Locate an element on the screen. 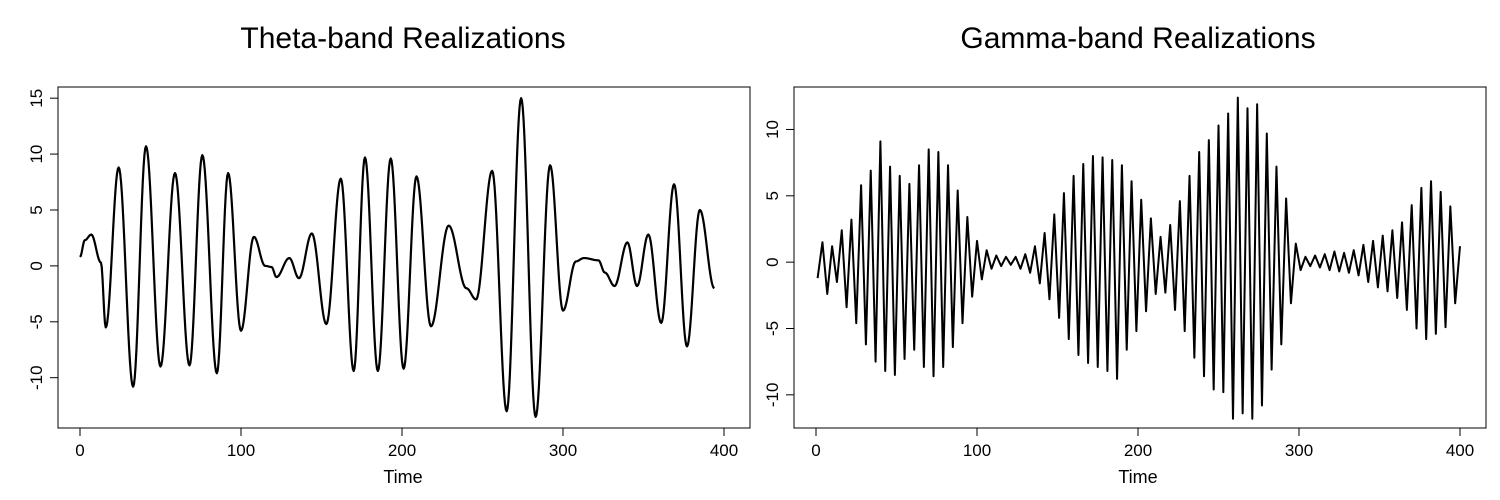  gamma-y-axis: -10 -5 0 5 10 is located at coordinates (779, 264).